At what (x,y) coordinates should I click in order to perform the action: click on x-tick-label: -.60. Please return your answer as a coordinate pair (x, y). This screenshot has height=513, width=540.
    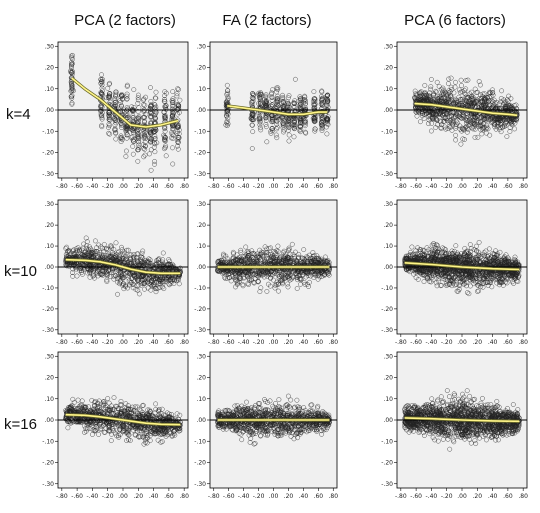
    Looking at the image, I should click on (77, 186).